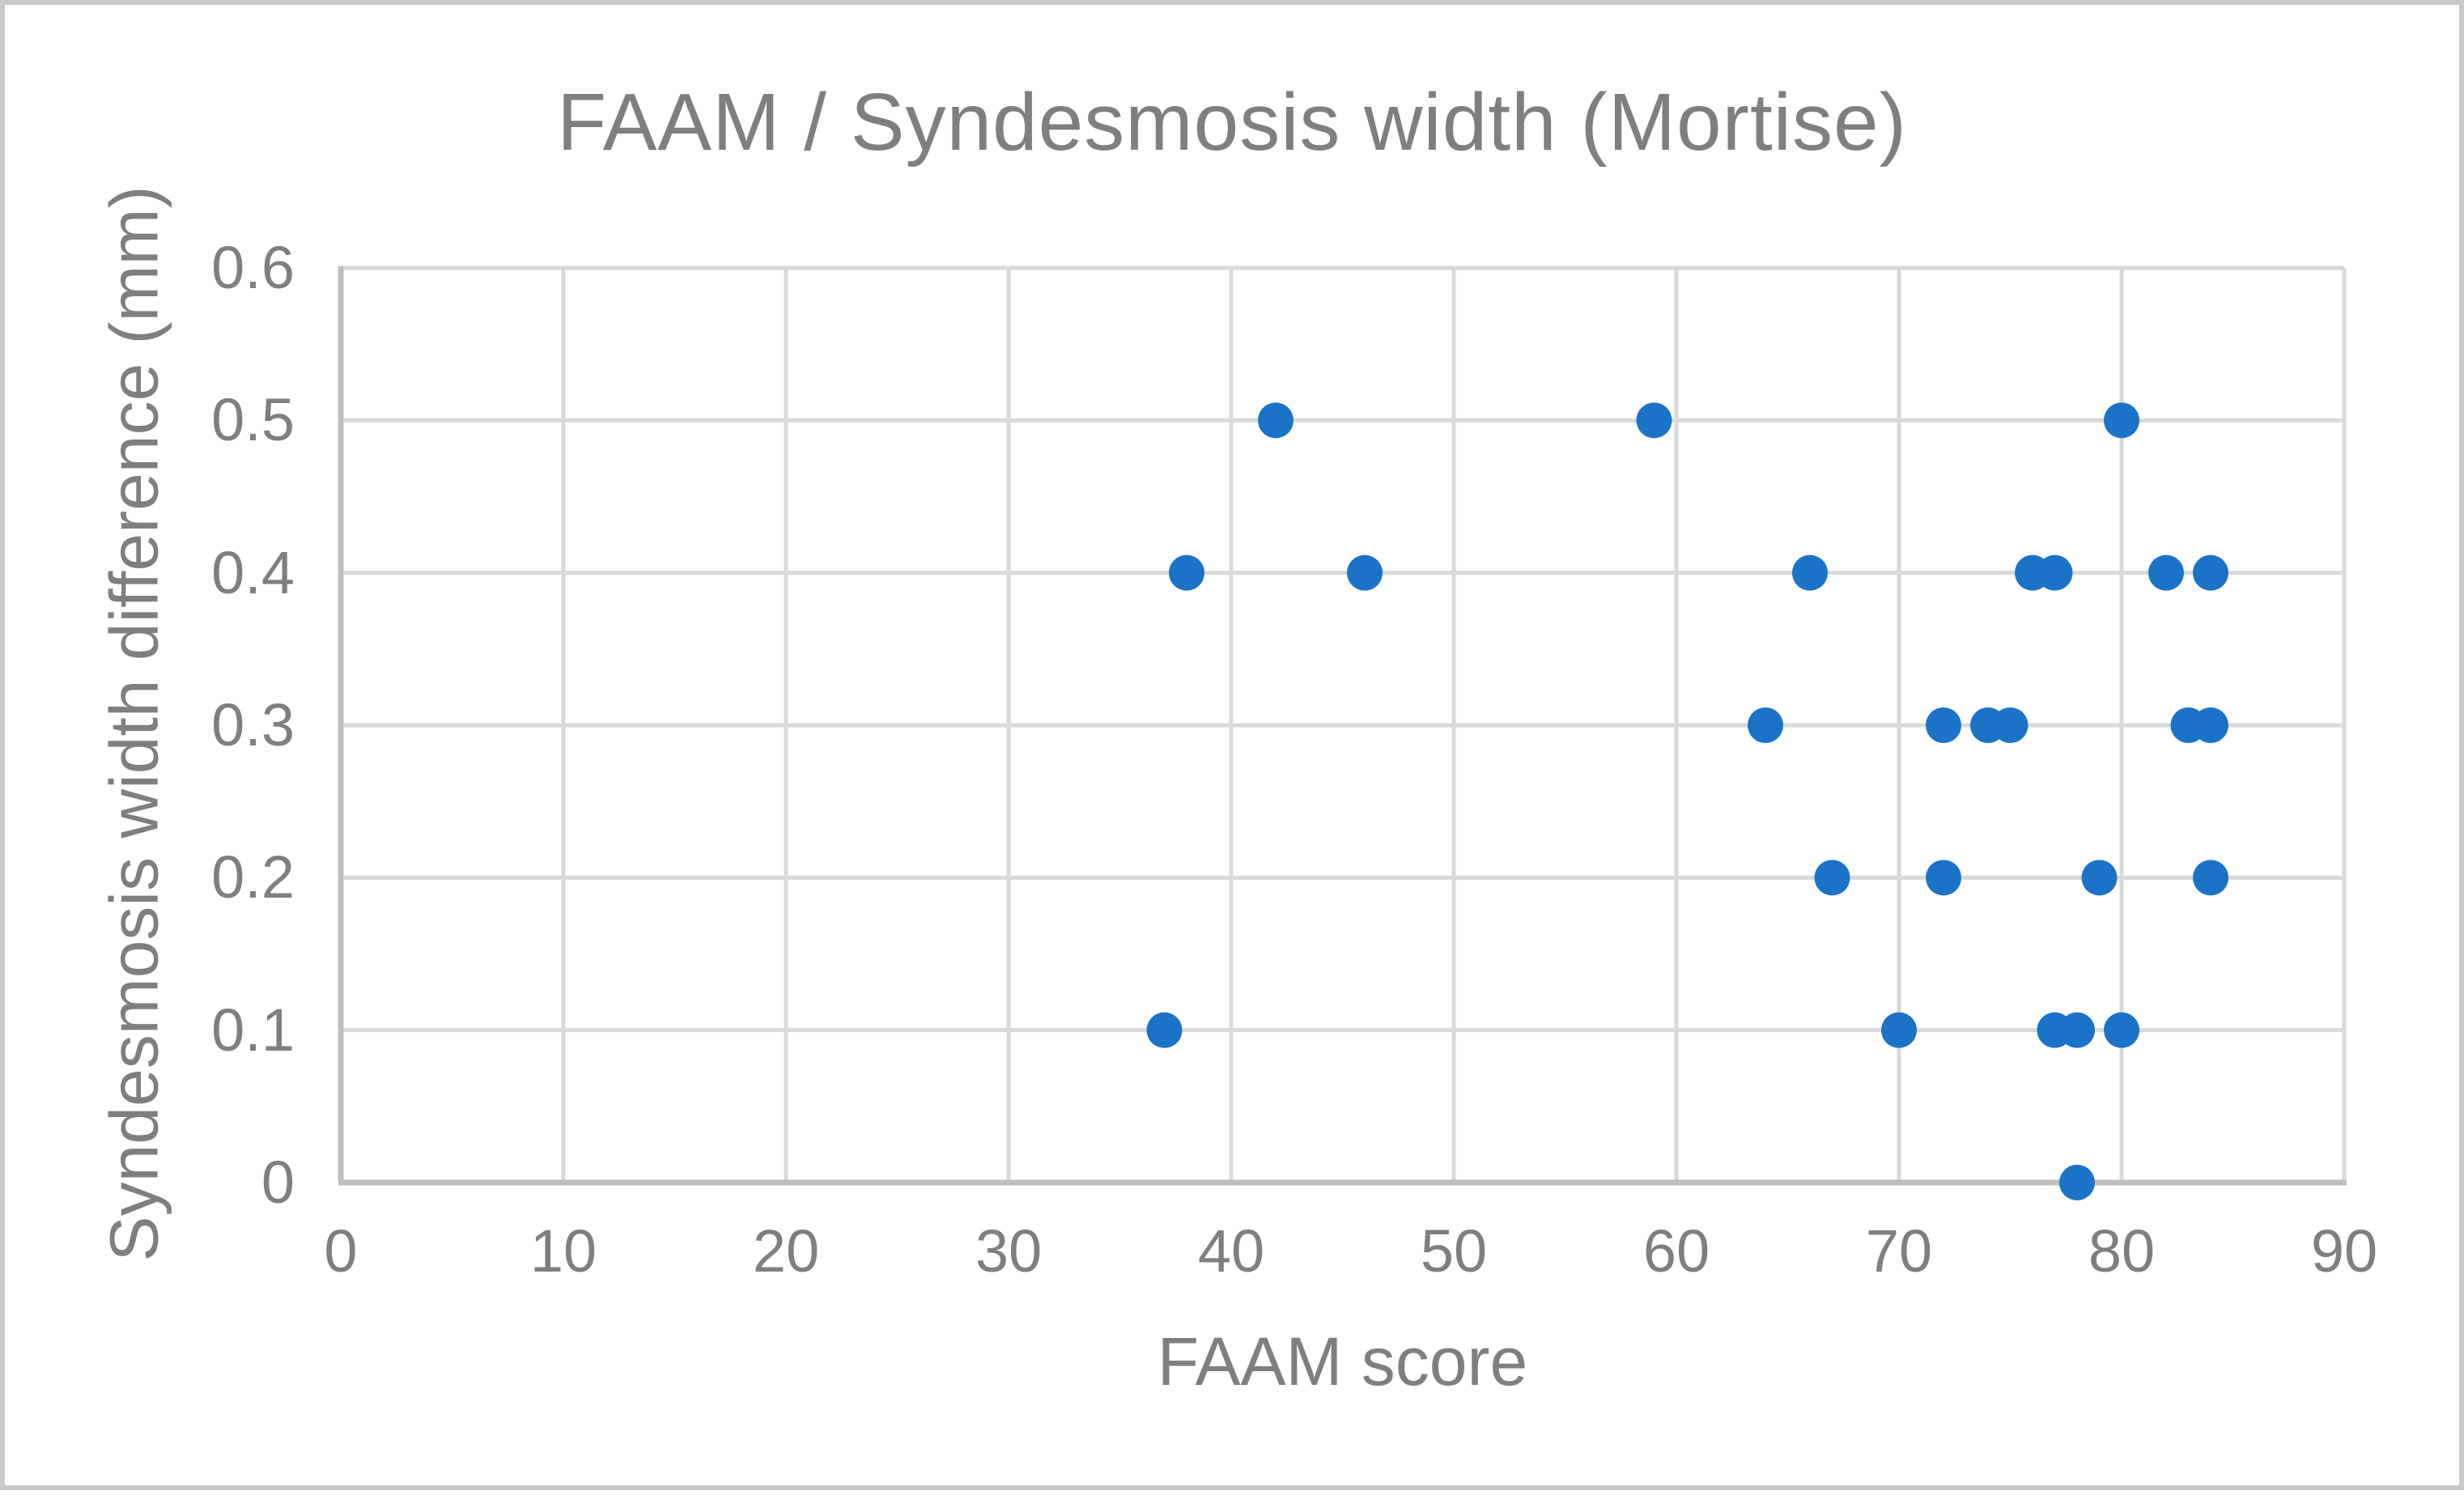 This screenshot has height=1495, width=2464. I want to click on x-tick-label: 0, so click(341, 1251).